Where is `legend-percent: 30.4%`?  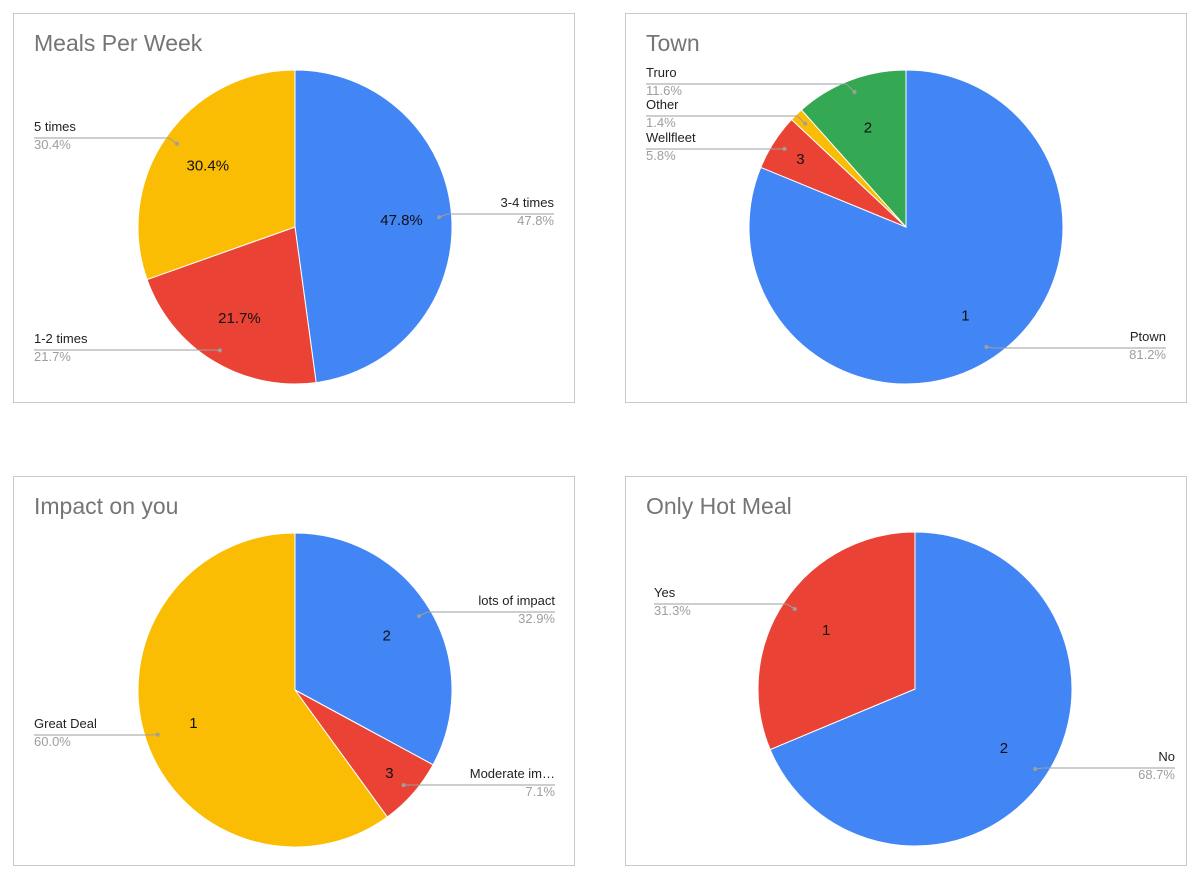
legend-percent: 30.4% is located at coordinates (52, 144).